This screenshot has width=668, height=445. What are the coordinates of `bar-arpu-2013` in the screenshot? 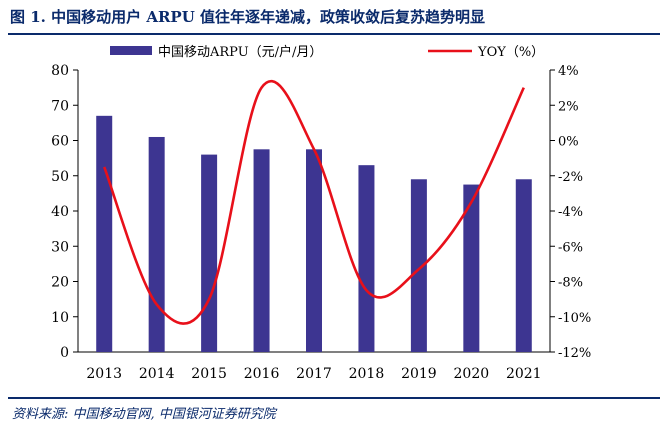 It's located at (104, 233).